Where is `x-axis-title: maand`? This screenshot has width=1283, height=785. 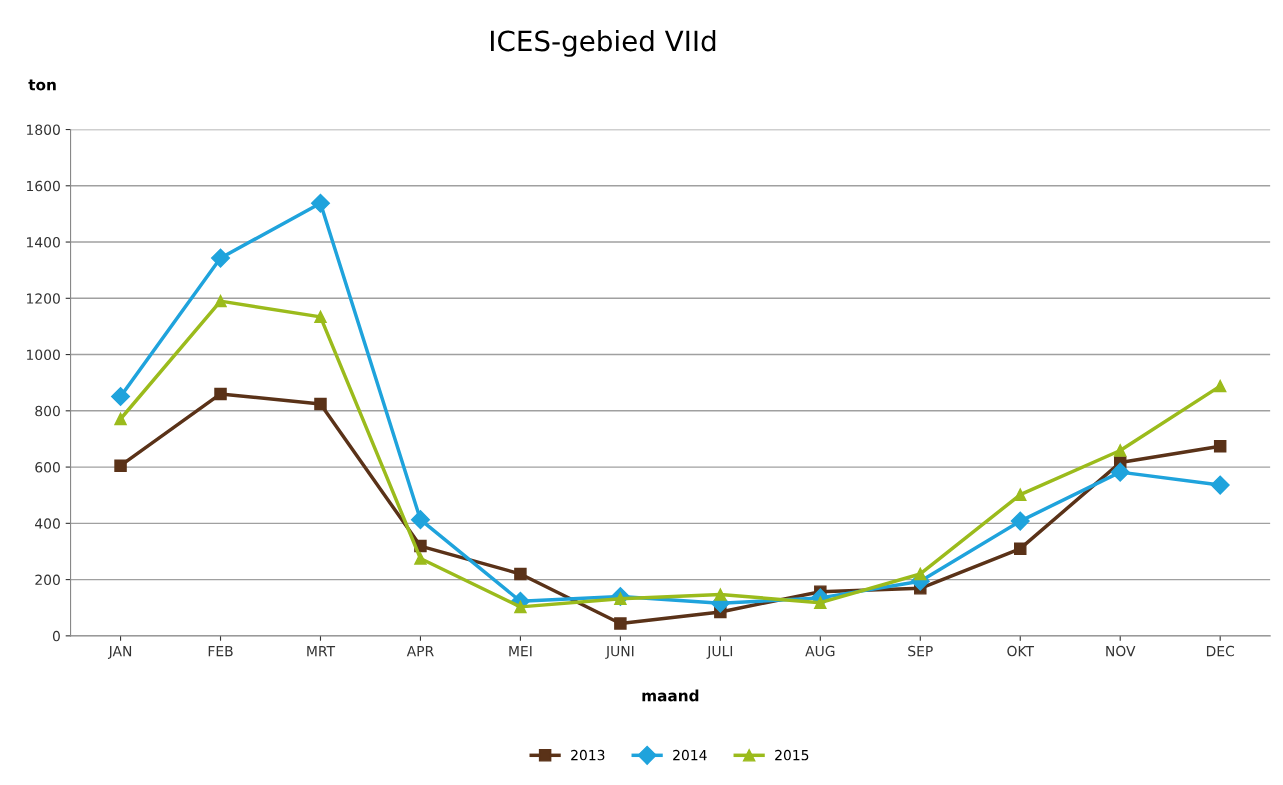
x-axis-title: maand is located at coordinates (670, 695).